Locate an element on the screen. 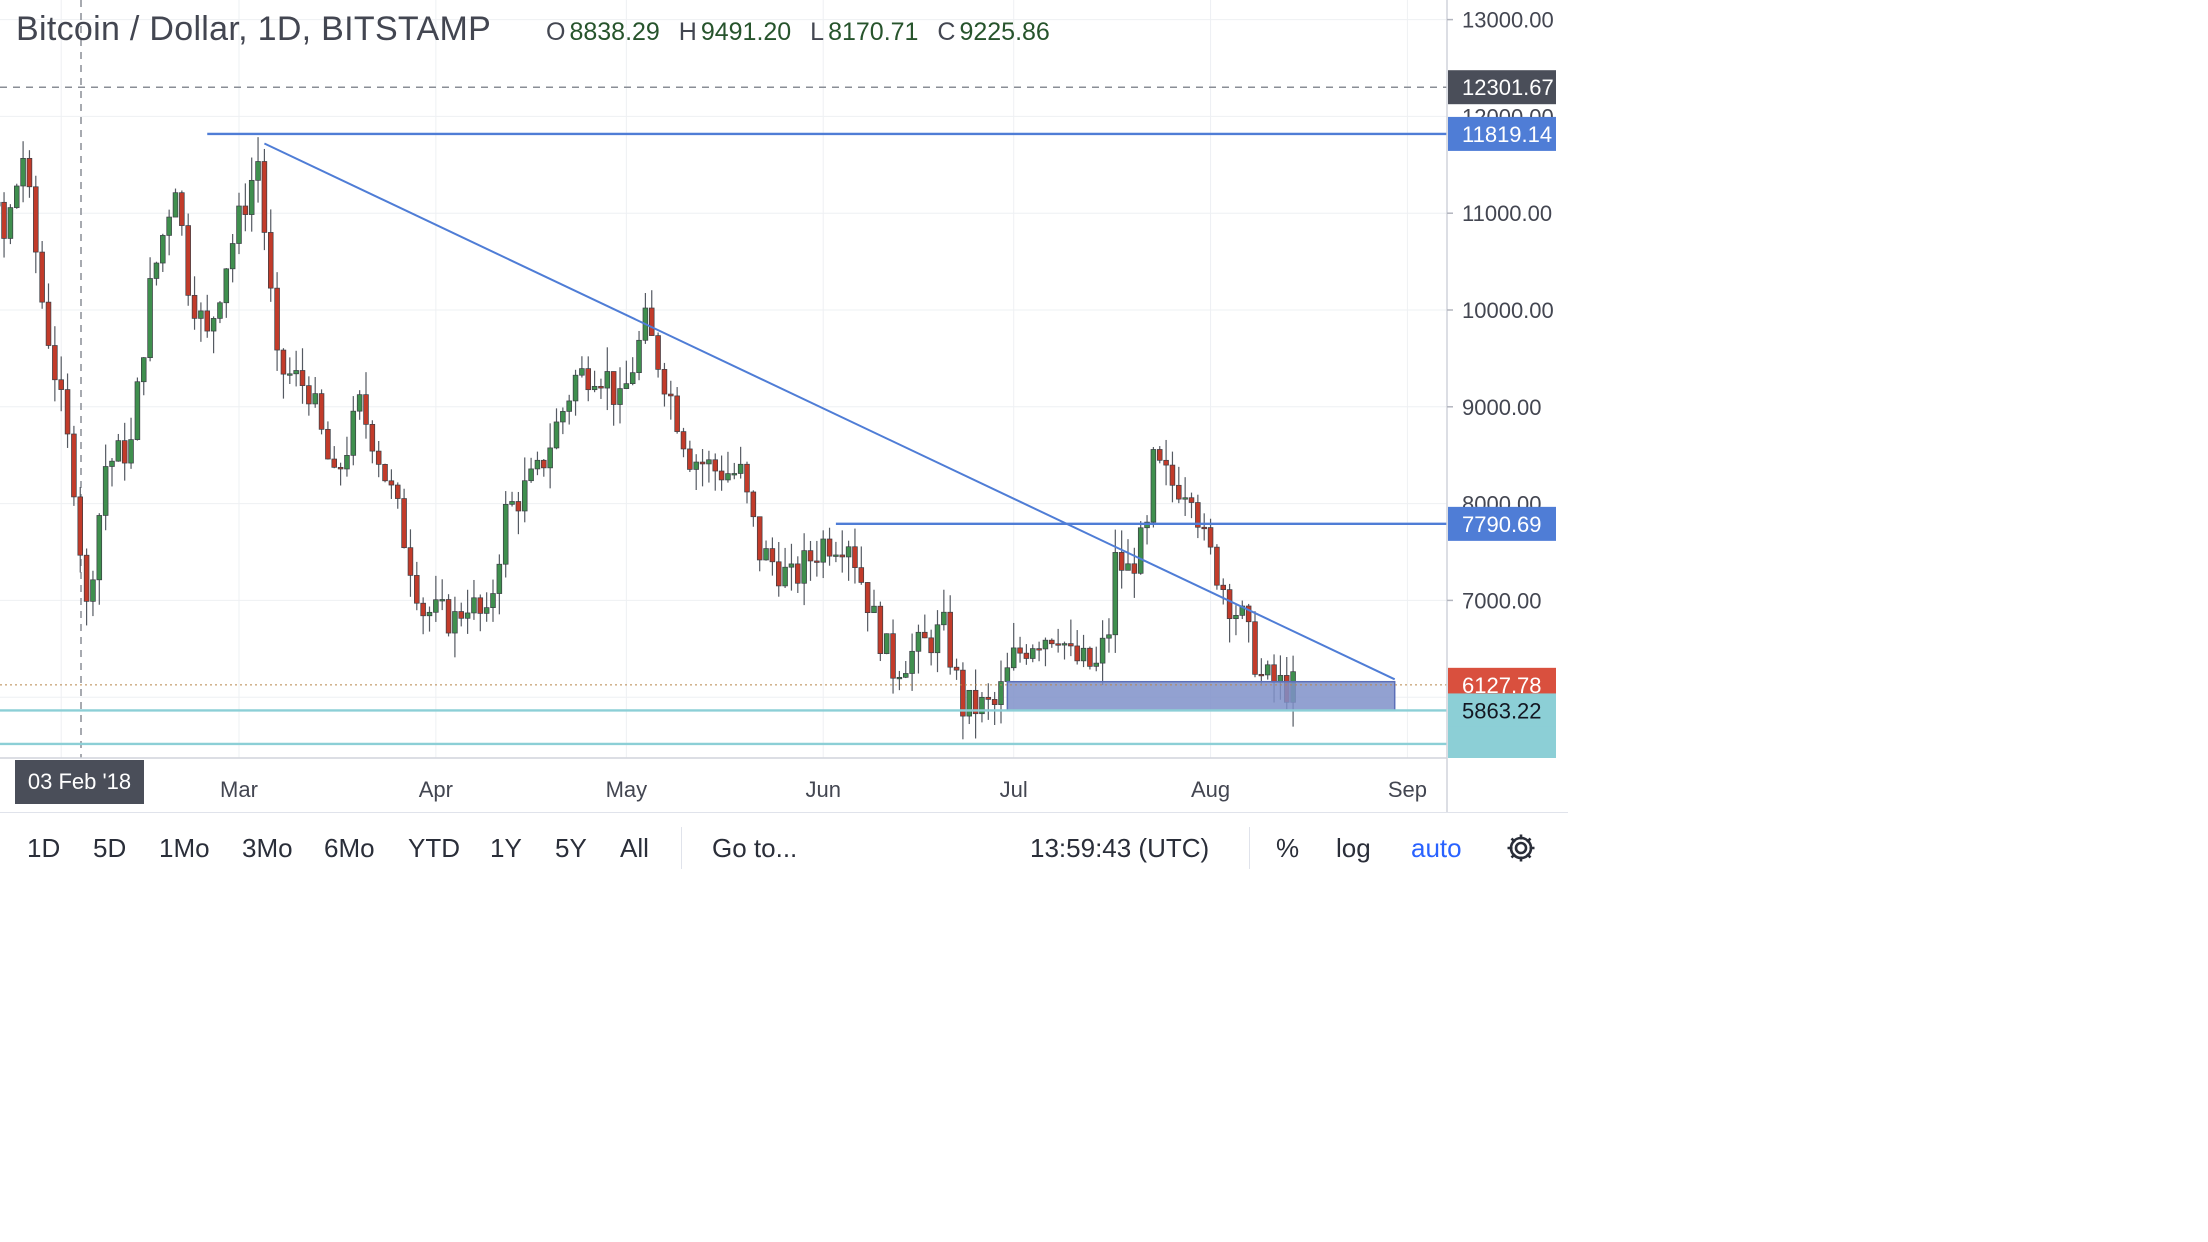 This screenshot has width=2208, height=1242. price-tick-label: 11000.00 is located at coordinates (1507, 213).